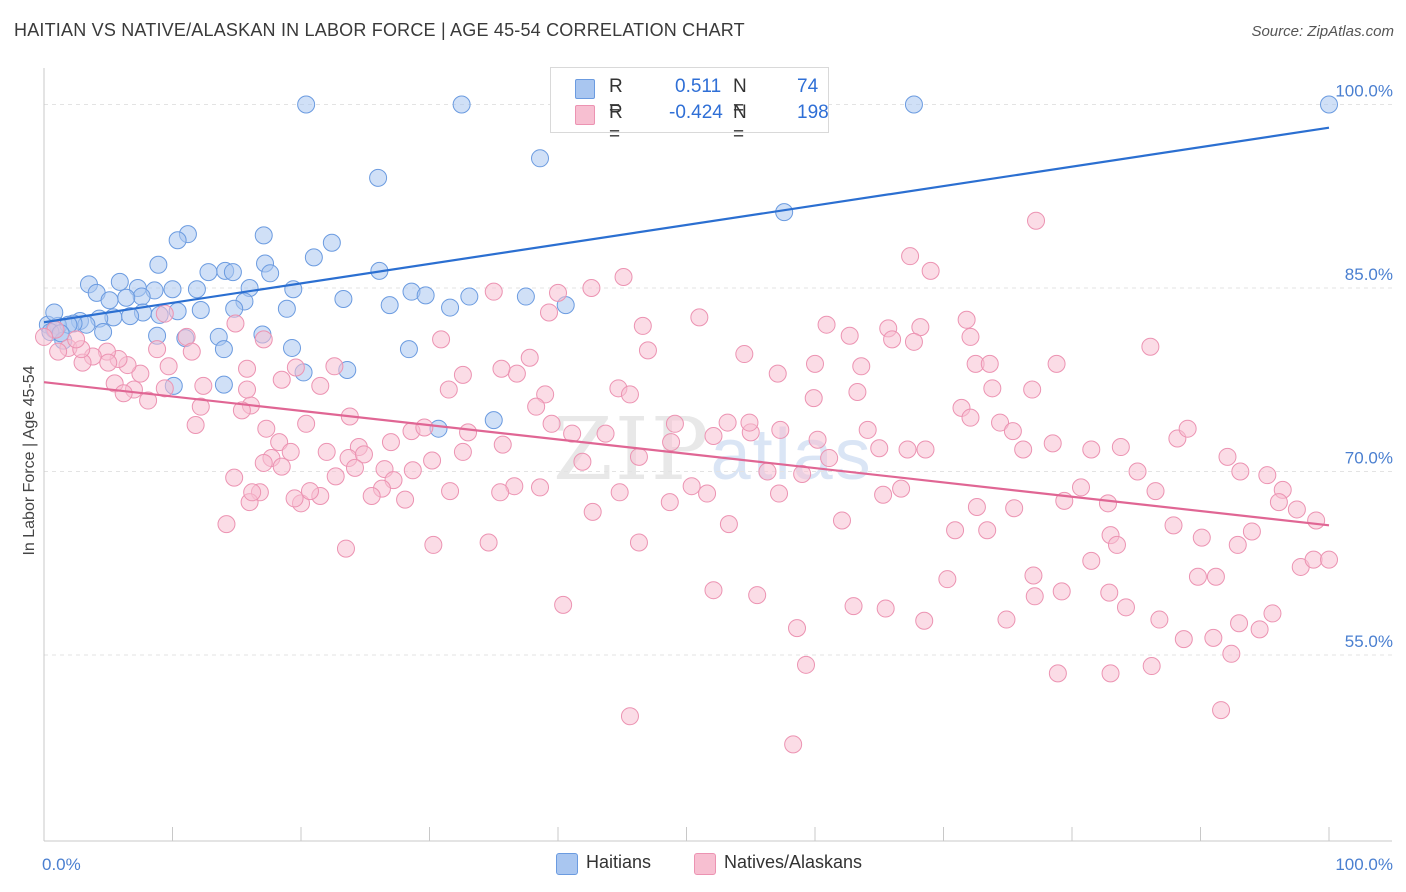 The image size is (1406, 892). I want to click on y-tick-label: 70.0%, so click(1369, 458).